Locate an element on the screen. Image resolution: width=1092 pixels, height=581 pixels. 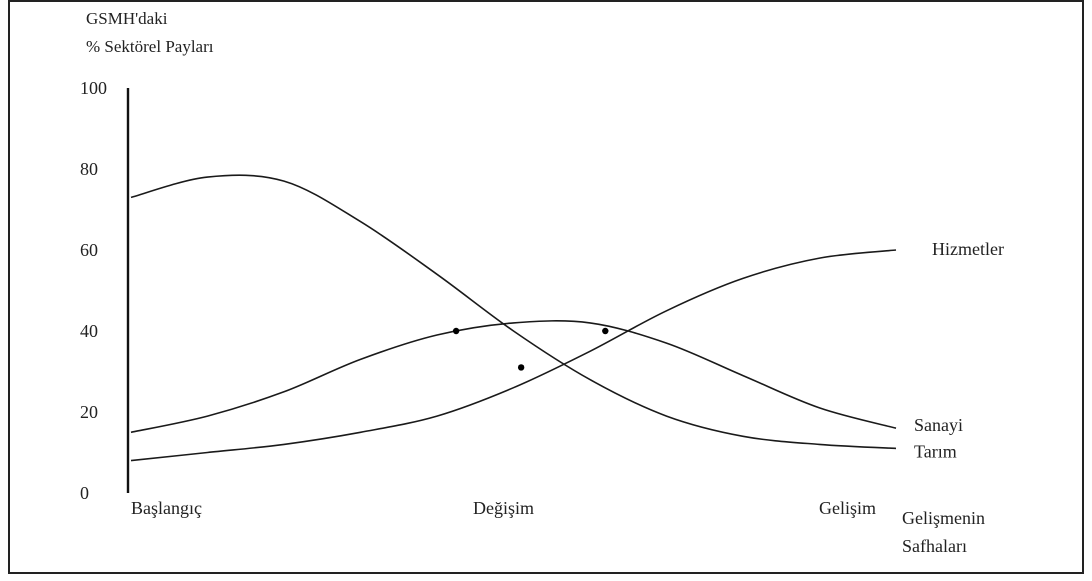
chart-title-line-2: % Sektörel Payları is located at coordinates (150, 46).